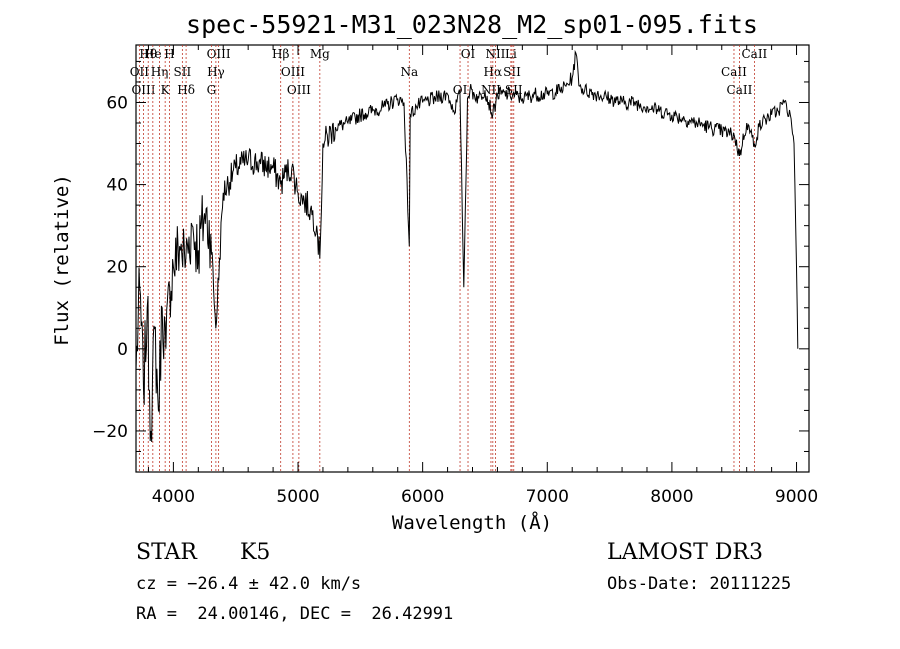  What do you see at coordinates (294, 614) in the screenshot?
I see `ra-dec-coords: RA = 24.00146, DEC = 26.42991` at bounding box center [294, 614].